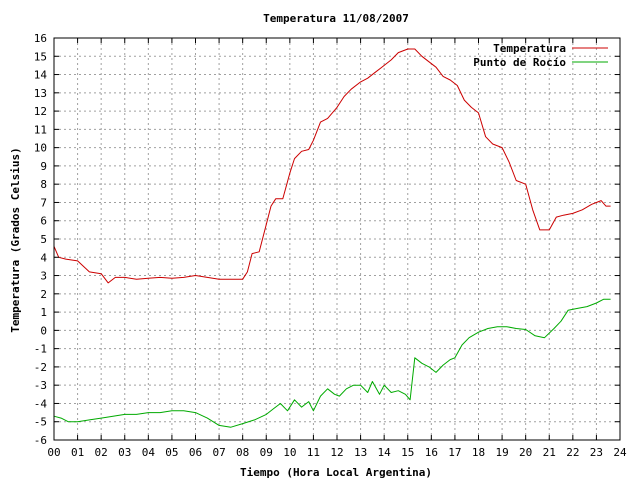  What do you see at coordinates (596, 452) in the screenshot?
I see `x-tick-label: 23` at bounding box center [596, 452].